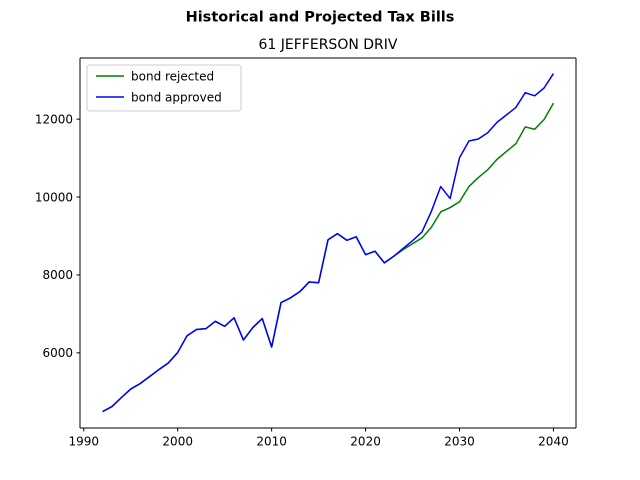 Image resolution: width=640 pixels, height=480 pixels. What do you see at coordinates (57, 275) in the screenshot?
I see `y-tick-label: 8000` at bounding box center [57, 275].